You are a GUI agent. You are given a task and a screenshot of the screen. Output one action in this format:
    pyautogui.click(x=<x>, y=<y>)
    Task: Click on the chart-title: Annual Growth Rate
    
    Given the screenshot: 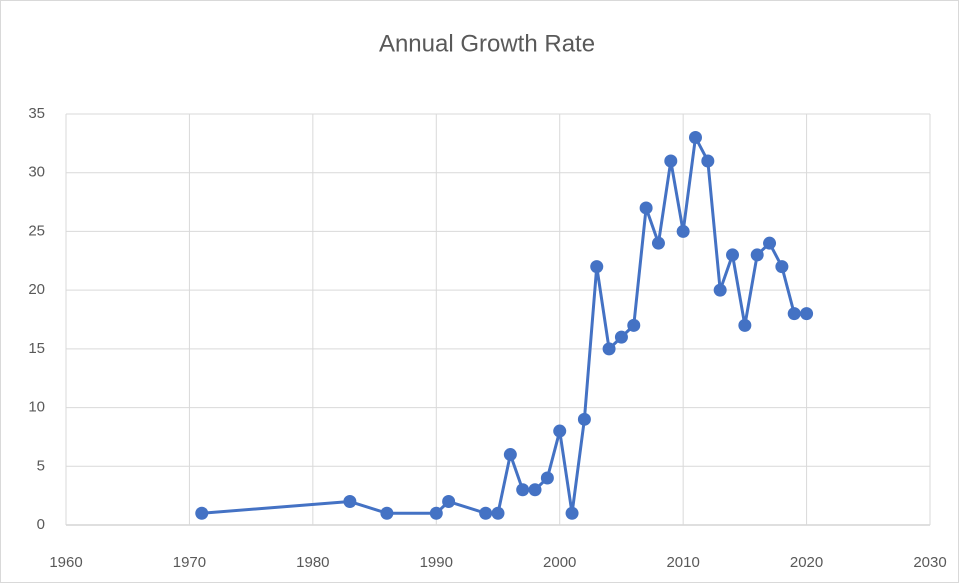 What is the action you would take?
    pyautogui.click(x=487, y=43)
    